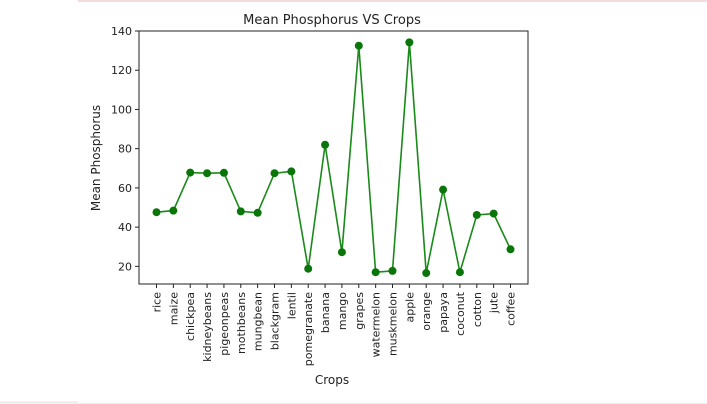 This screenshot has width=707, height=404. I want to click on chart-title: Mean Phosphorus VS Crops, so click(332, 20).